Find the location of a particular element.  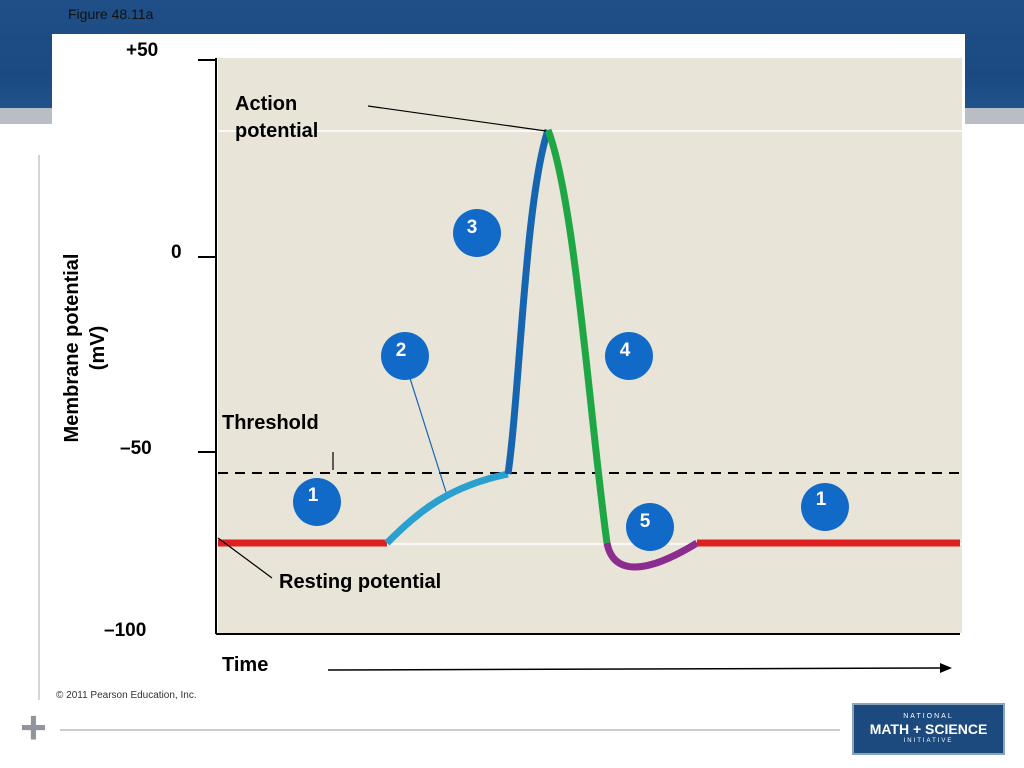

phase-marker-1-left-label: 1 is located at coordinates (313, 495).